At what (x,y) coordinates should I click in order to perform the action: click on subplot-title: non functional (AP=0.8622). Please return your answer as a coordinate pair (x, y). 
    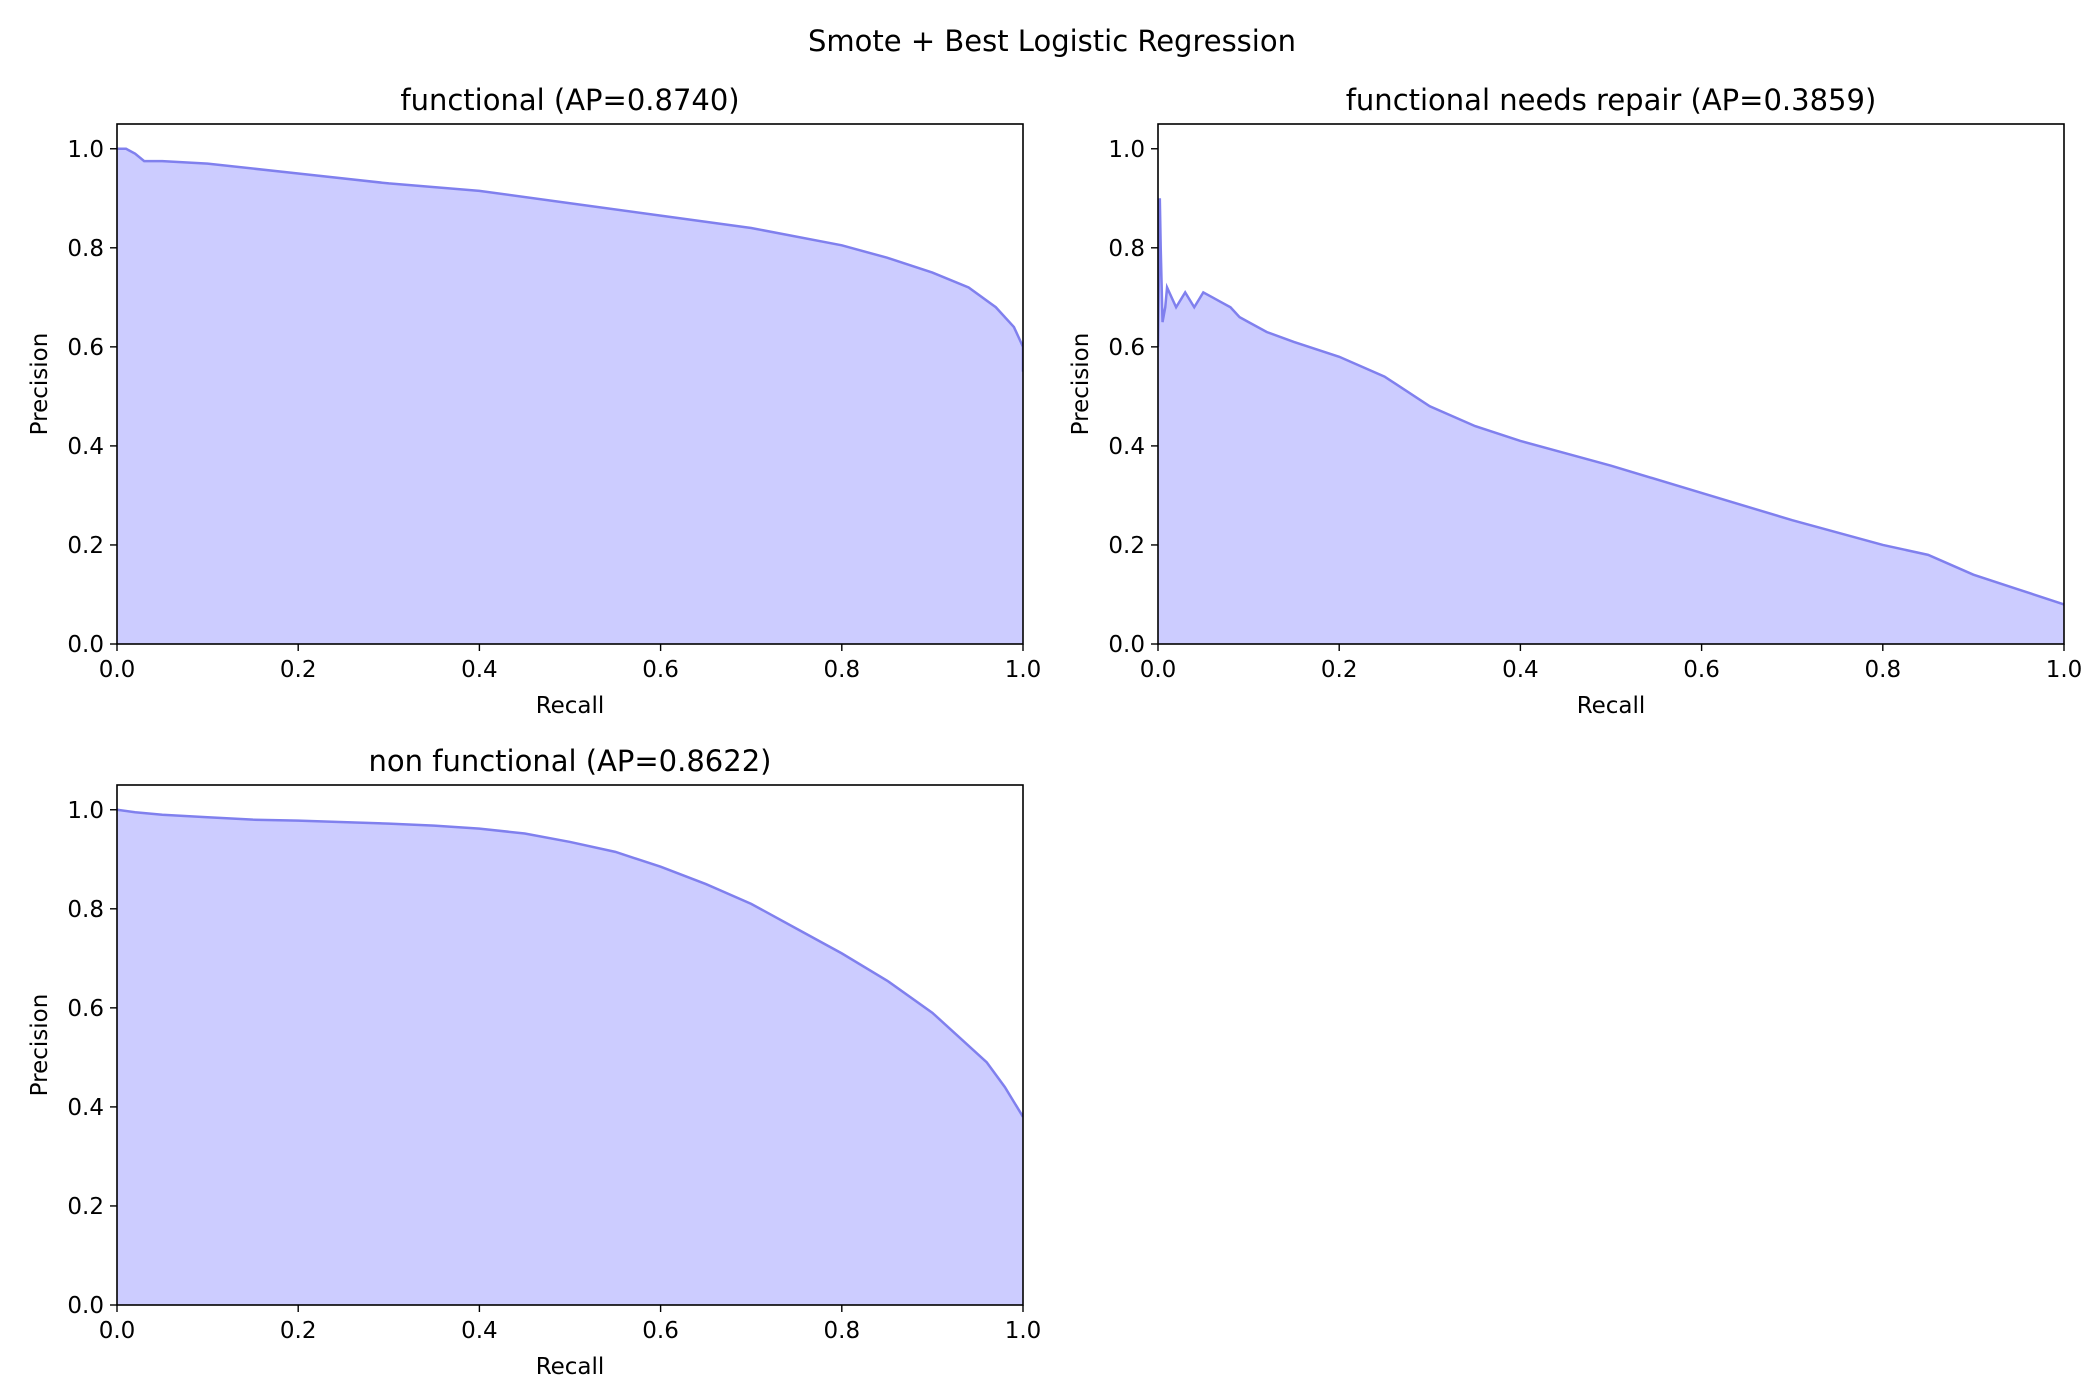
    Looking at the image, I should click on (570, 761).